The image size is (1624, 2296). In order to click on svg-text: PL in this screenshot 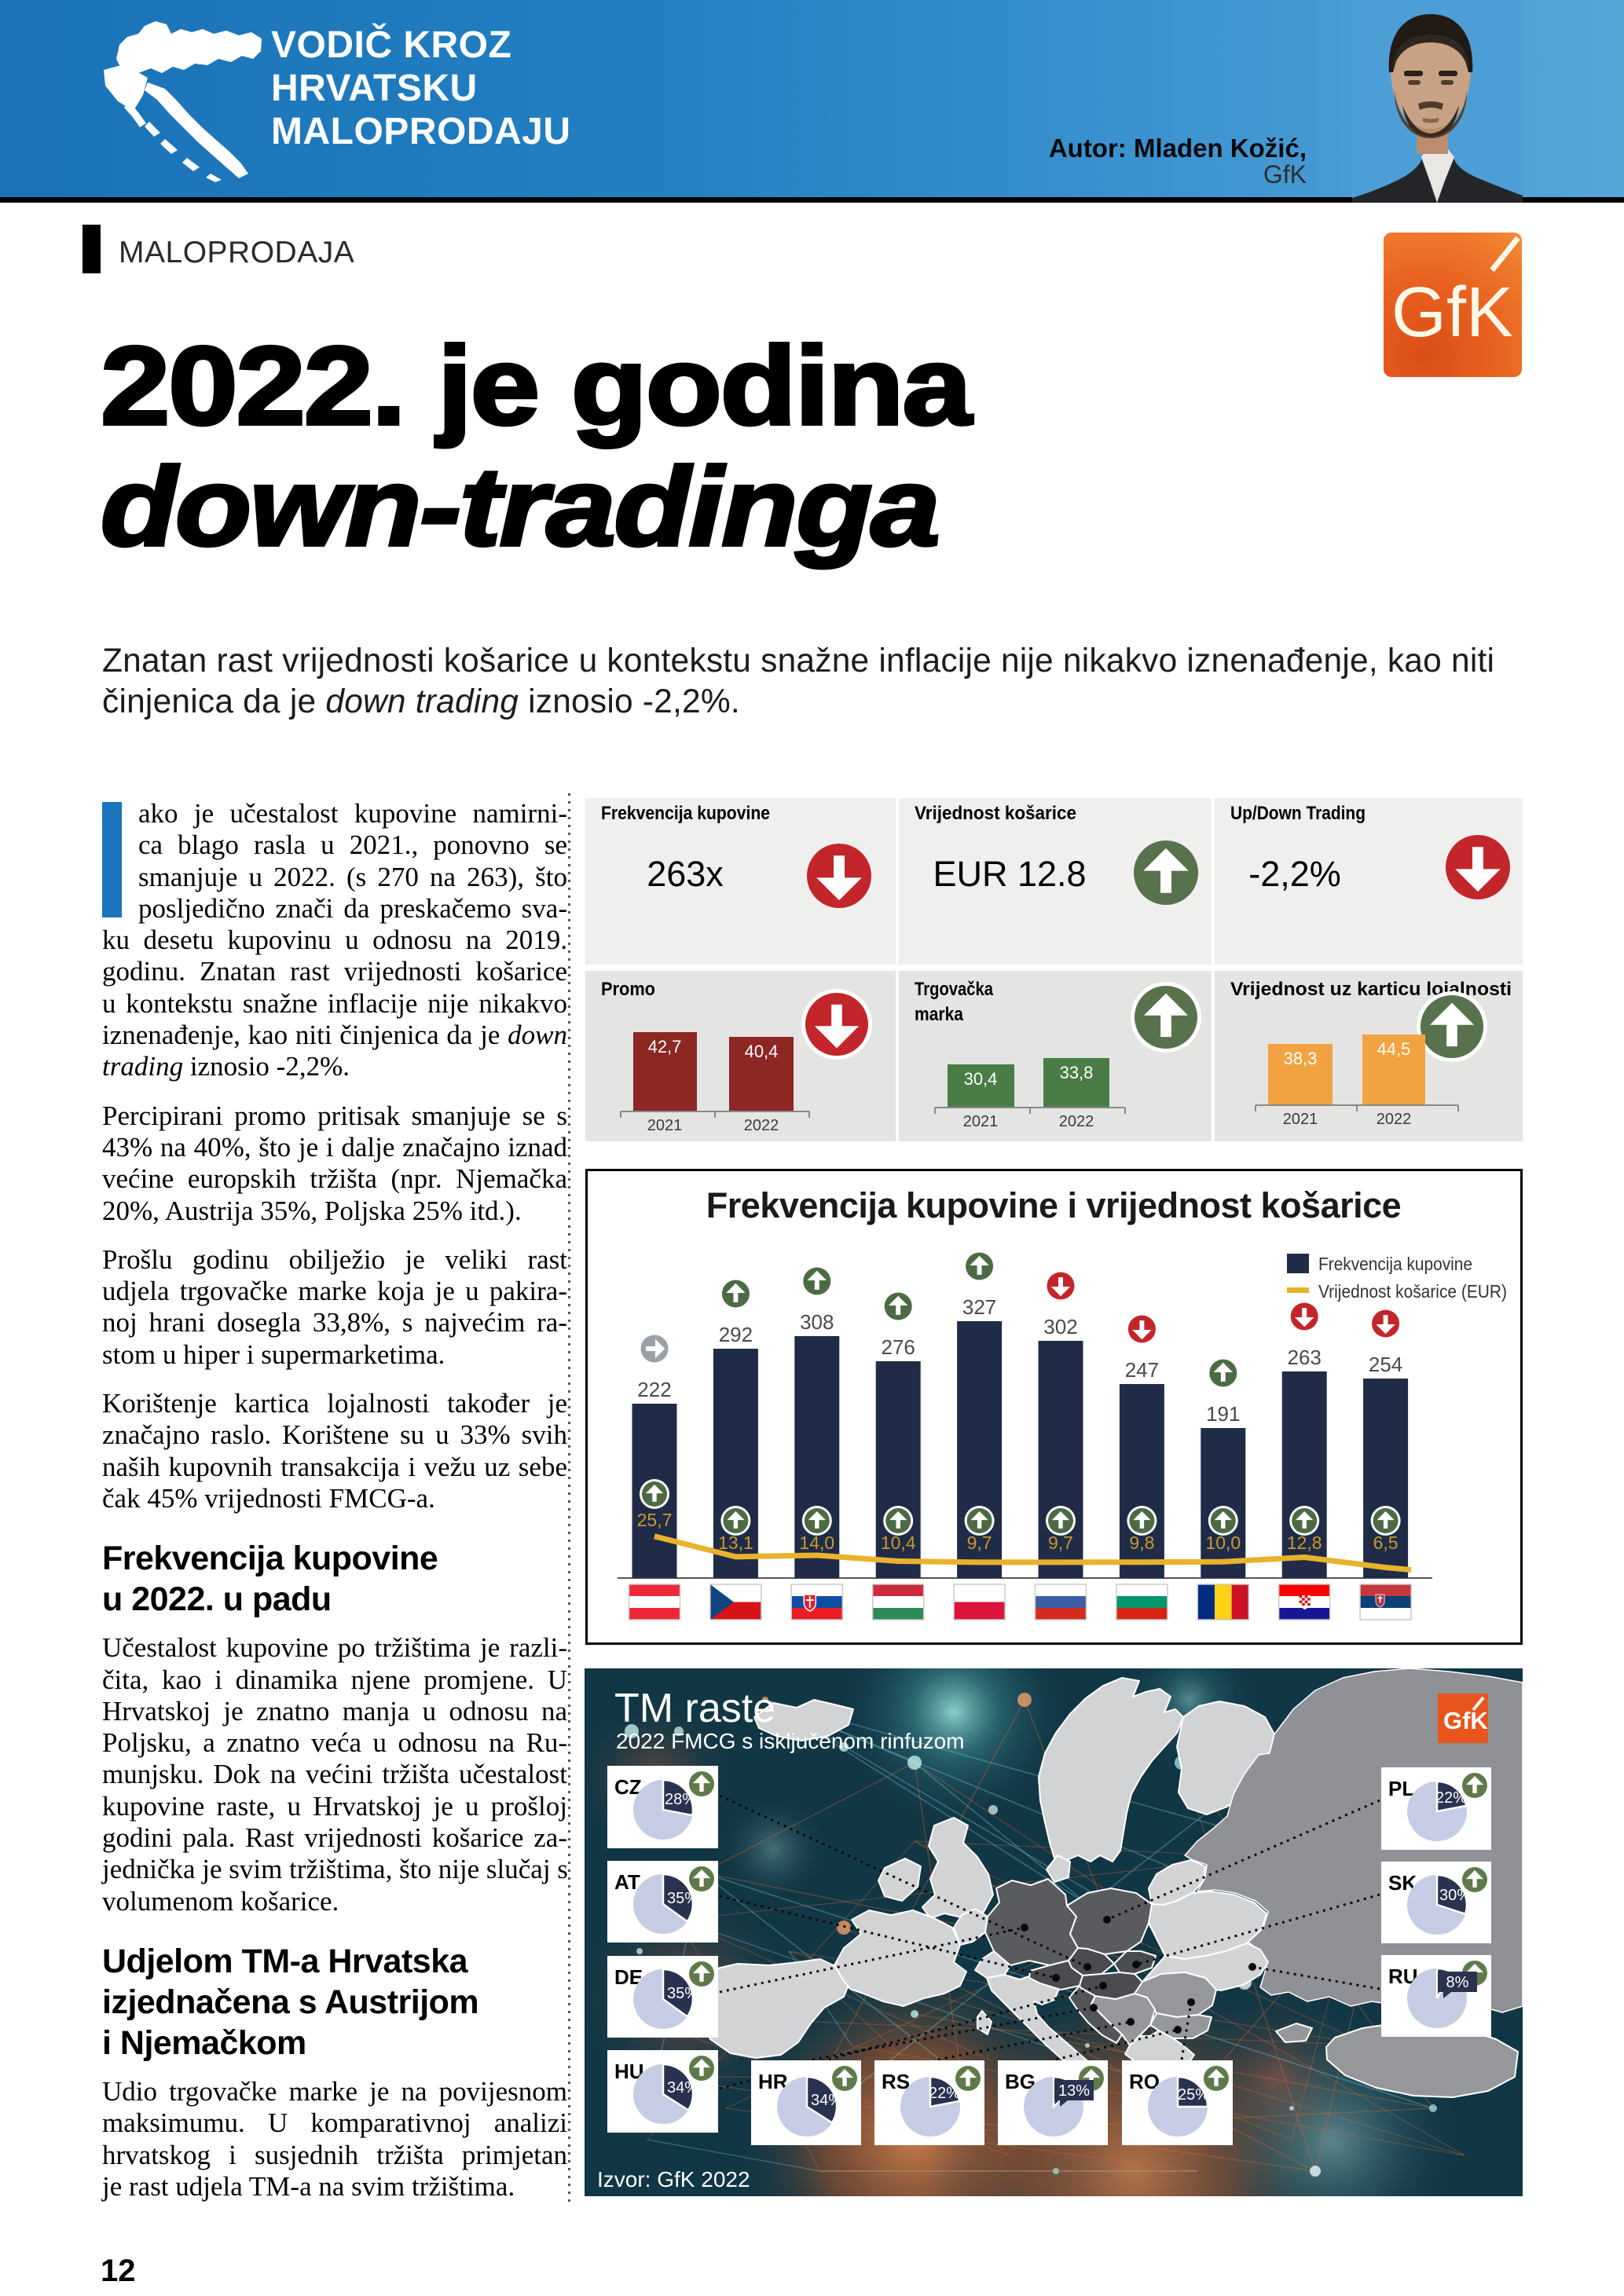, I will do `click(1401, 1788)`.